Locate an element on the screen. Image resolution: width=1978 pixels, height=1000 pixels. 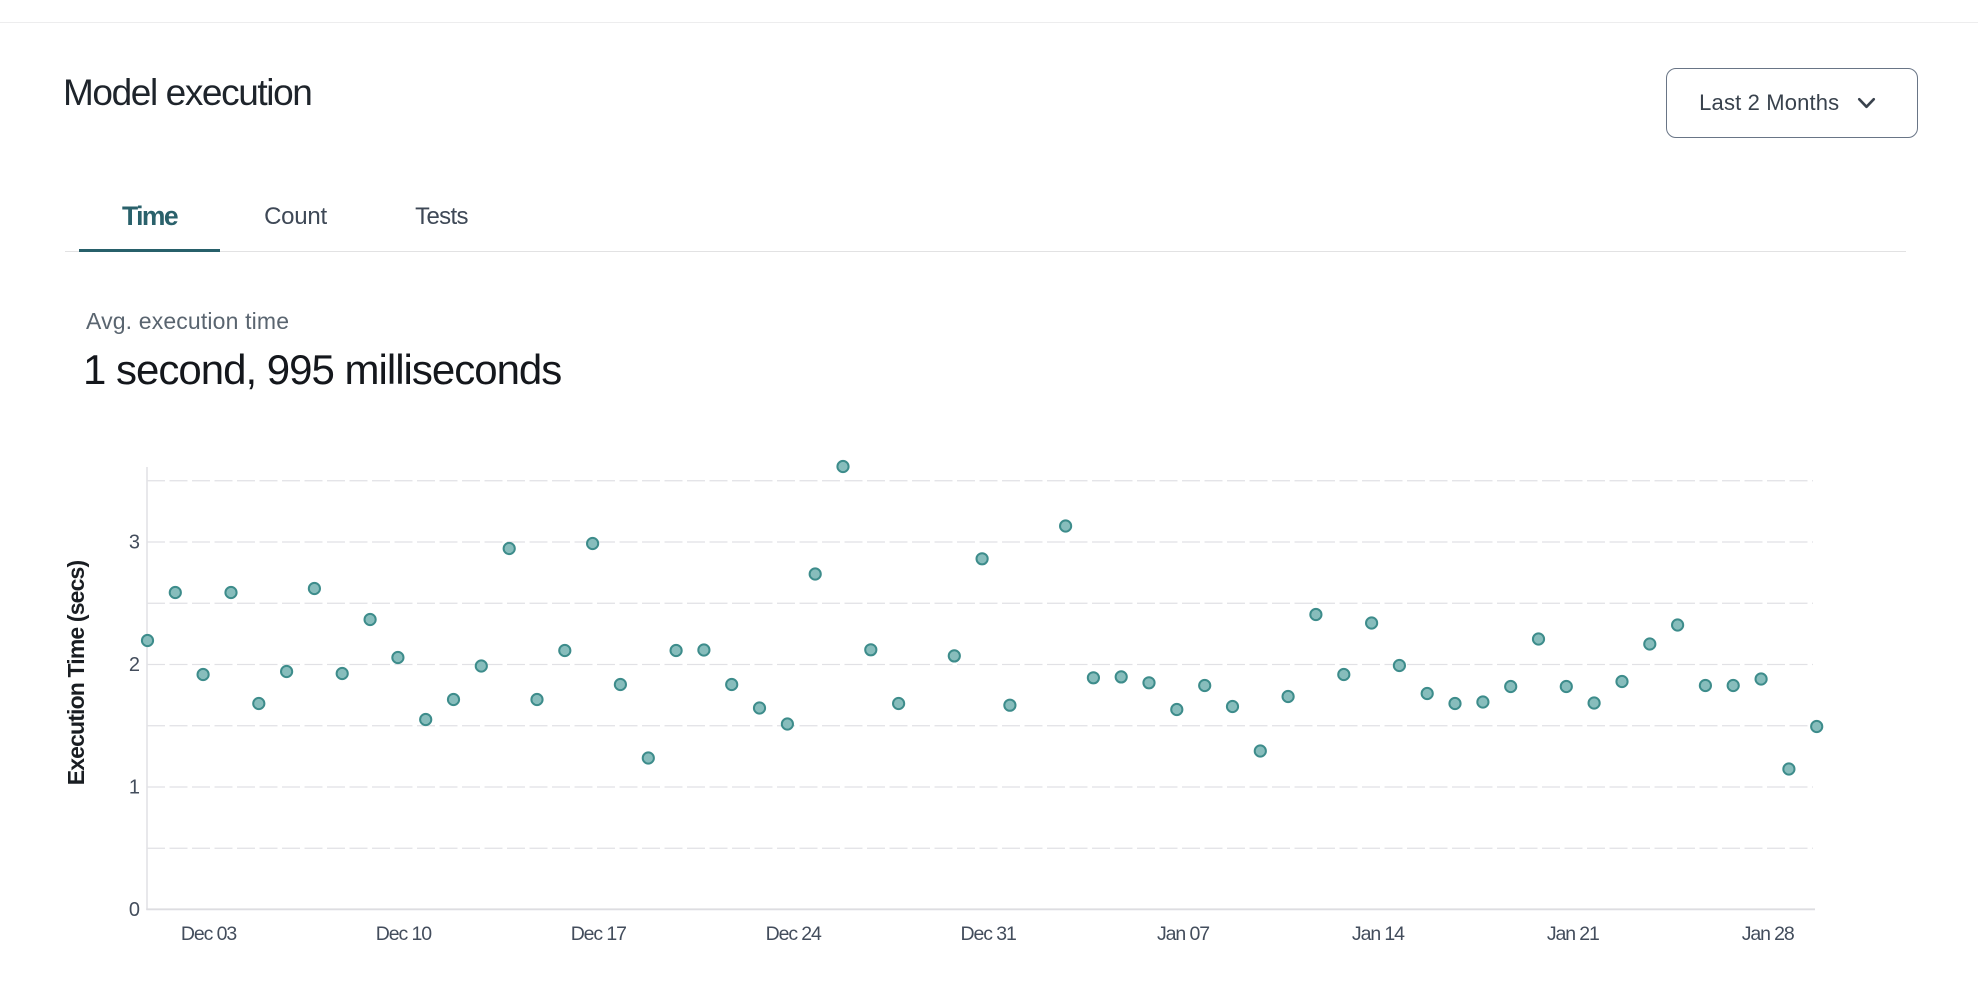
svg-text: Dec 24 is located at coordinates (794, 934).